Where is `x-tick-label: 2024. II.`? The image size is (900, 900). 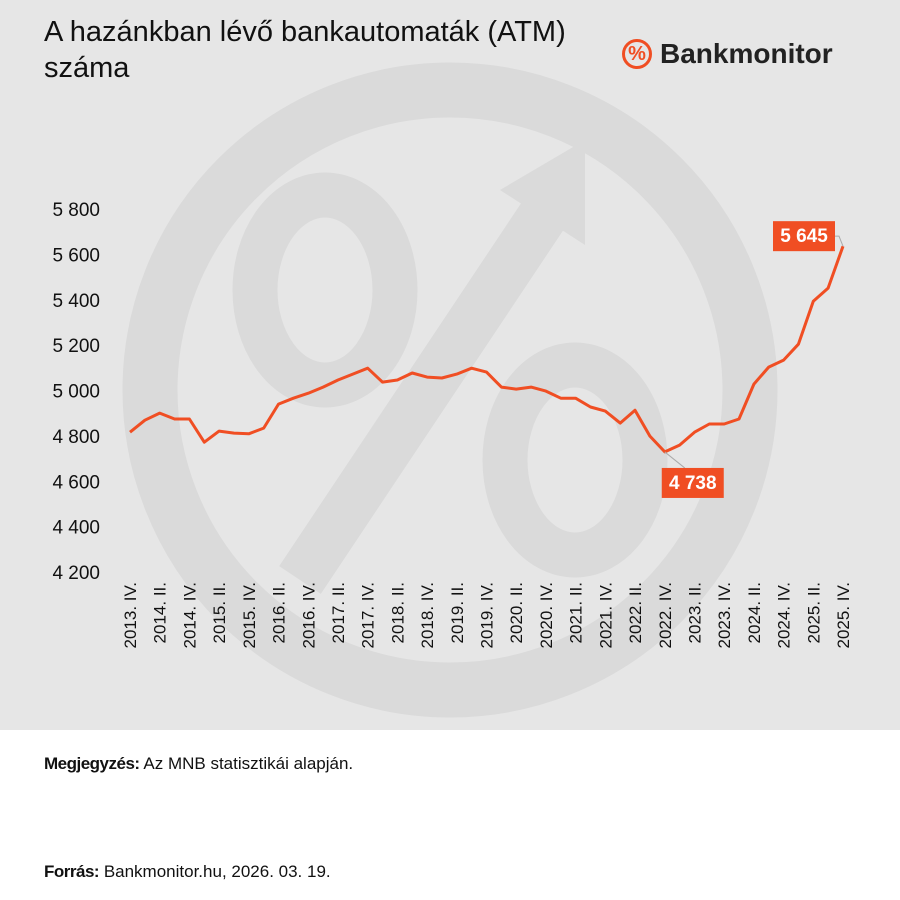
x-tick-label: 2024. II. is located at coordinates (754, 612).